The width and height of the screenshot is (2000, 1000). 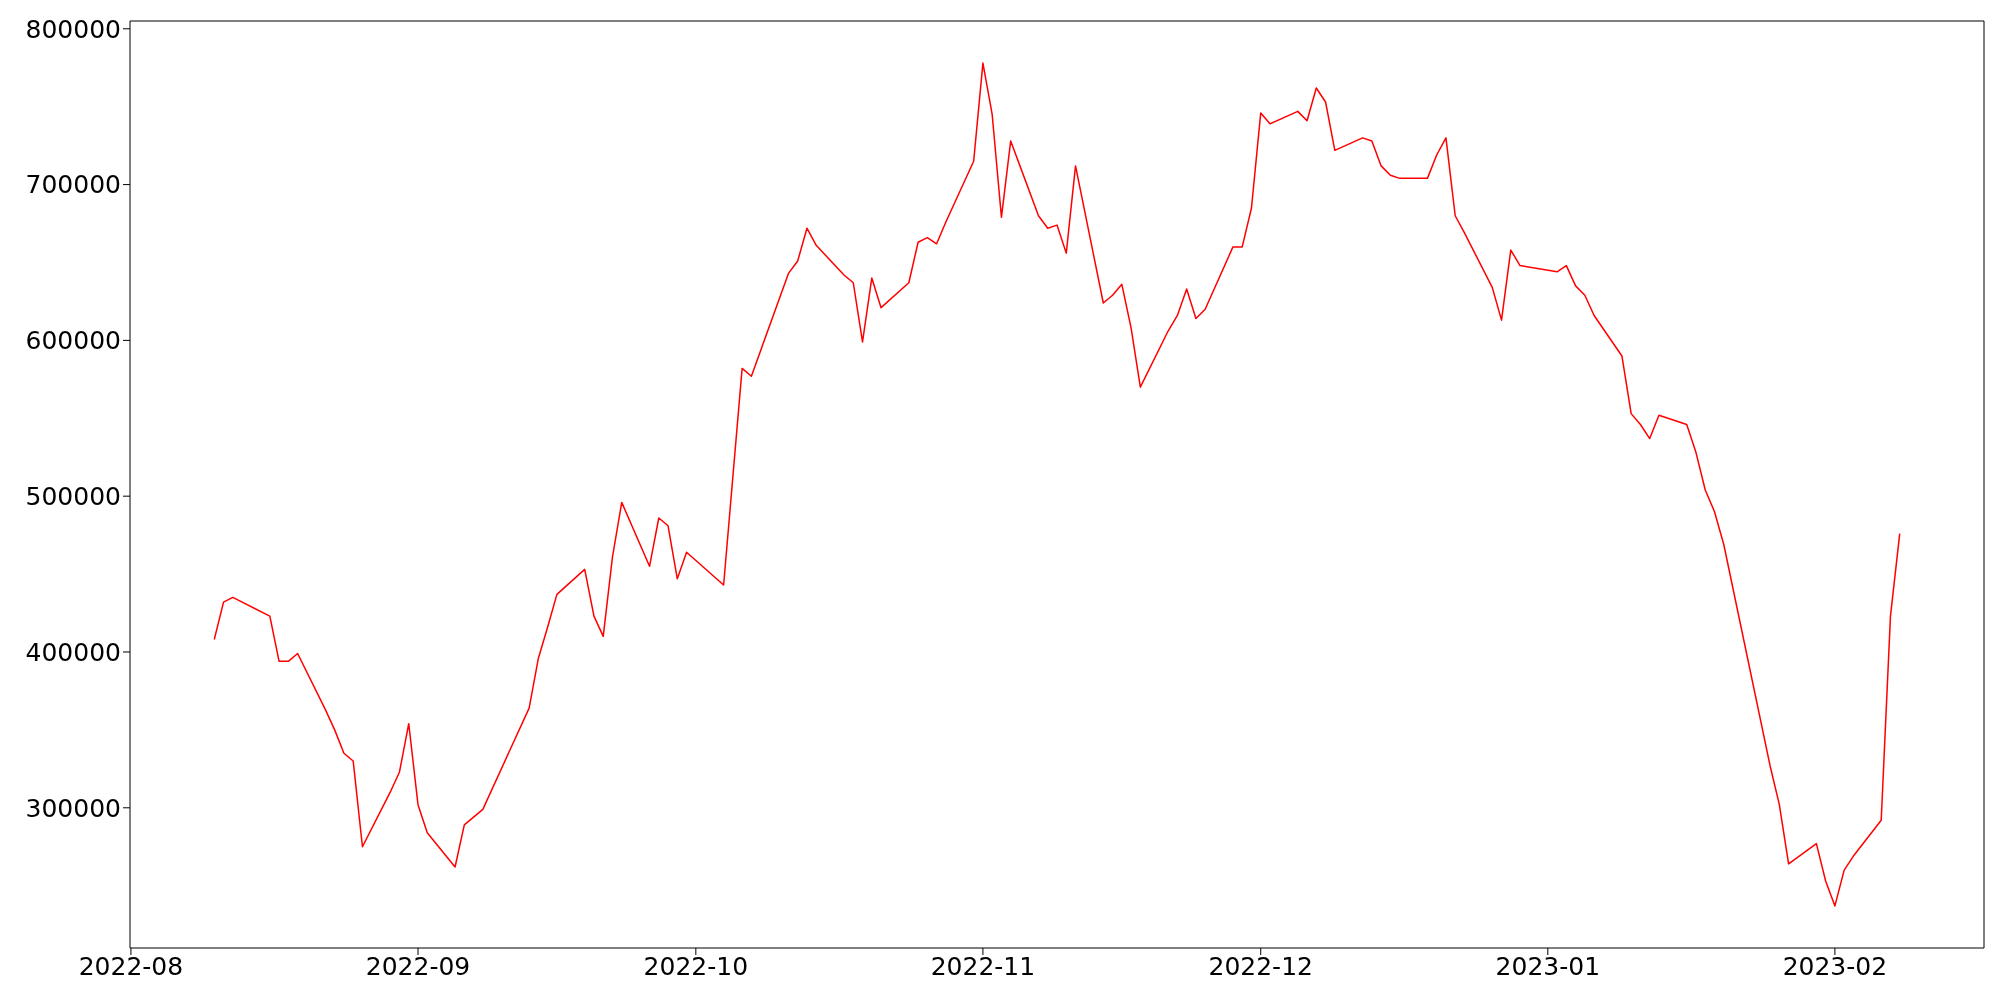 What do you see at coordinates (73, 497) in the screenshot?
I see `y-tick-label: 500000` at bounding box center [73, 497].